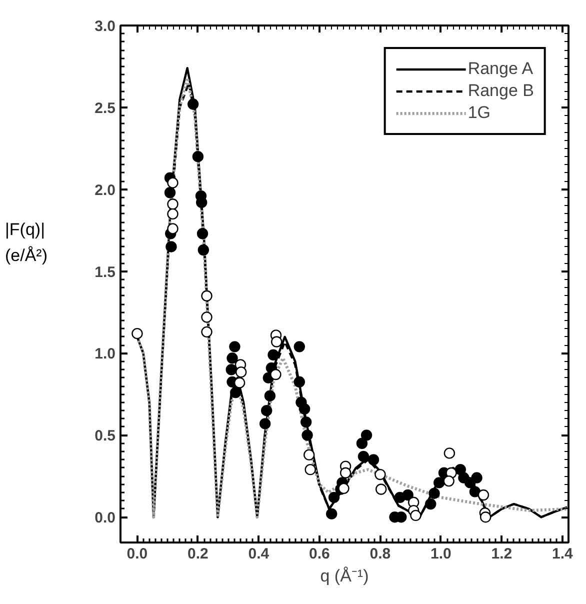 The width and height of the screenshot is (586, 604). I want to click on y-axis-title: |F(q)| (e/Å²), so click(26, 243).